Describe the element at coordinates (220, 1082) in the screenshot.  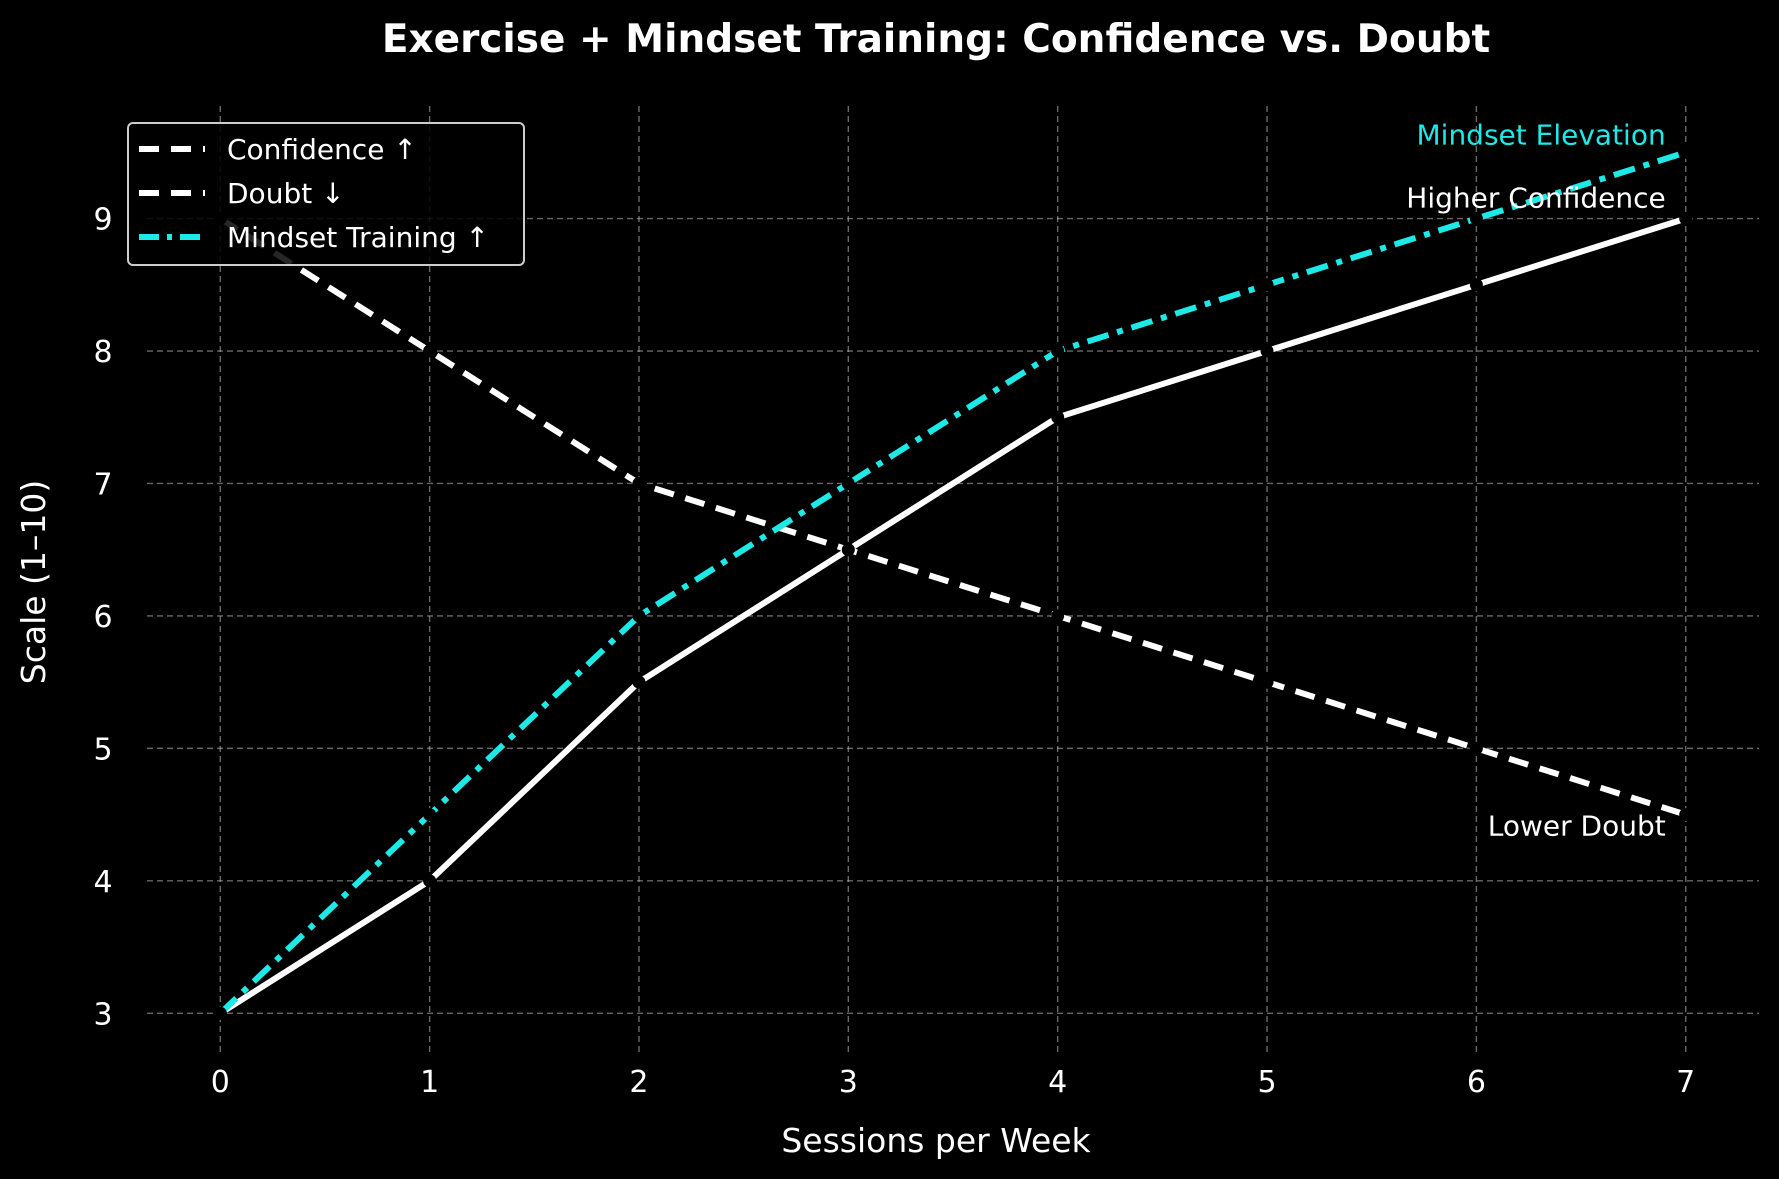
I see `x-tick-label: 0` at that location.